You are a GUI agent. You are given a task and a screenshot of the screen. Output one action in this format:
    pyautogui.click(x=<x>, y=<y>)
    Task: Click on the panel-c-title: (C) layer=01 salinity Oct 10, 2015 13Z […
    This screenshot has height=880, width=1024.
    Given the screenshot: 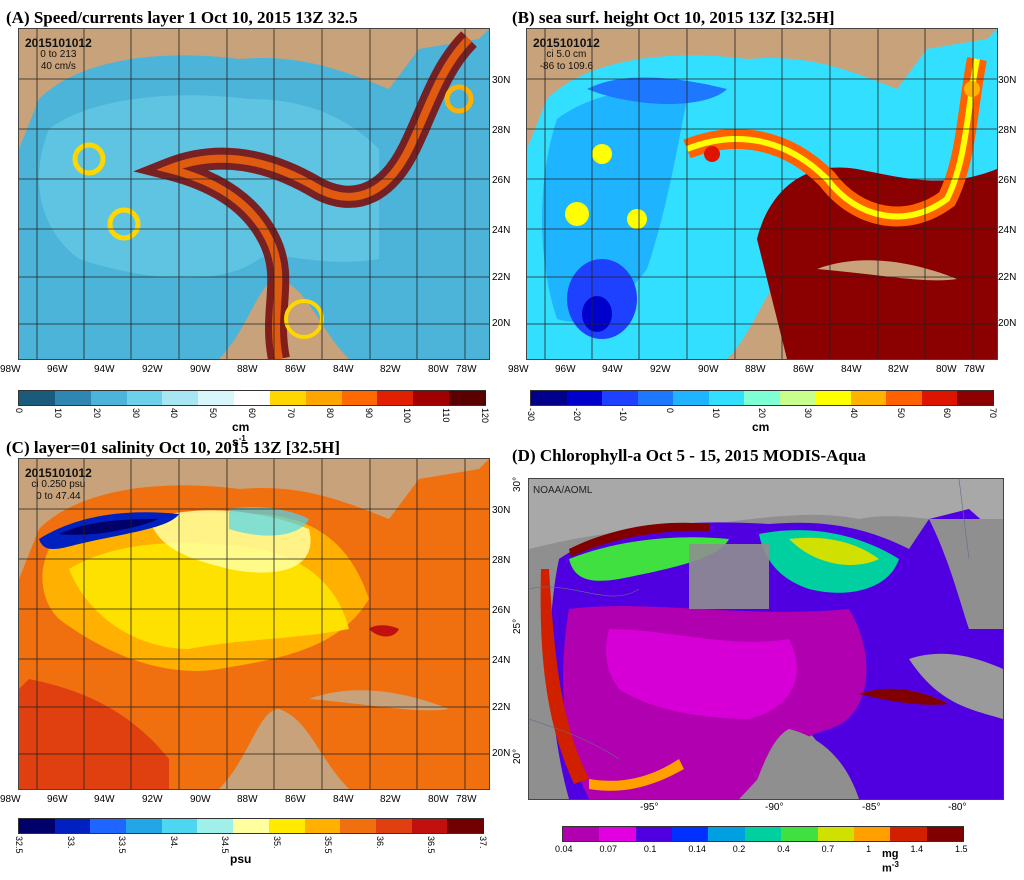 What is the action you would take?
    pyautogui.click(x=173, y=447)
    